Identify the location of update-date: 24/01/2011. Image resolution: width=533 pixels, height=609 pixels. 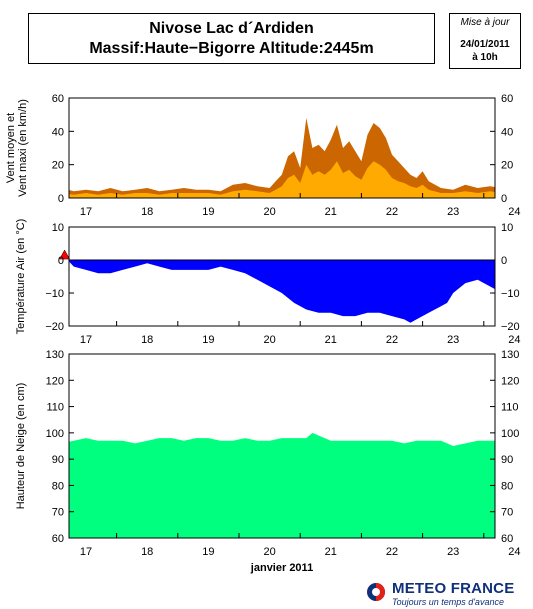
(485, 44).